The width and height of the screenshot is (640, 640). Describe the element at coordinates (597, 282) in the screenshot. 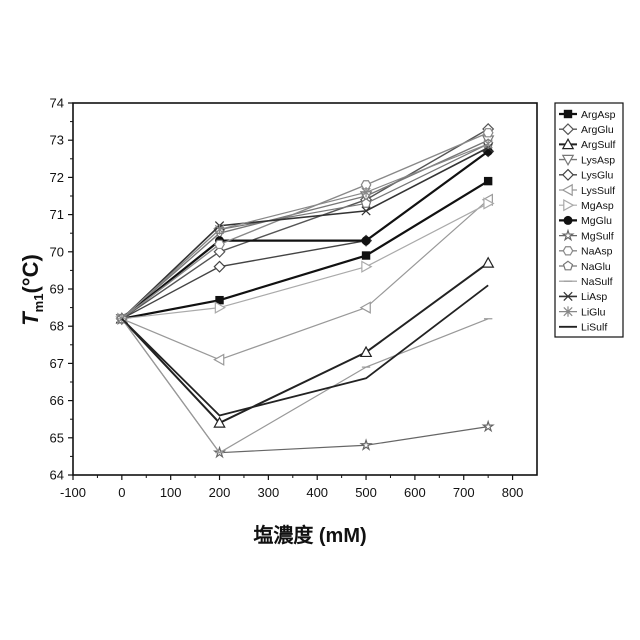

I see `legend-label: NaSulf` at that location.